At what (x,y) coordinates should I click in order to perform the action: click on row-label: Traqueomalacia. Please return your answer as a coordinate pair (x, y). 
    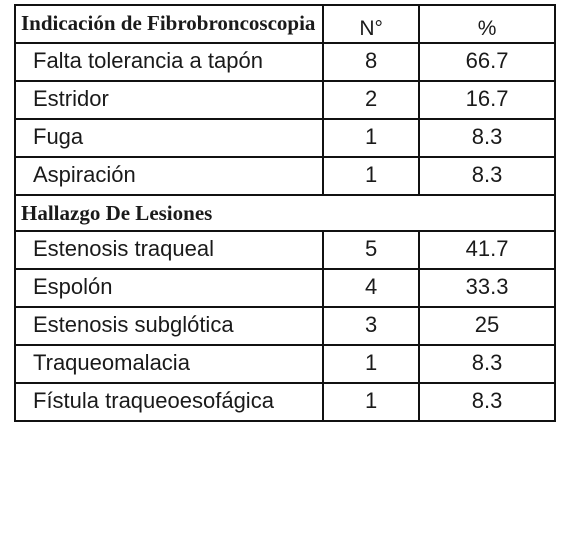
    Looking at the image, I should click on (169, 364).